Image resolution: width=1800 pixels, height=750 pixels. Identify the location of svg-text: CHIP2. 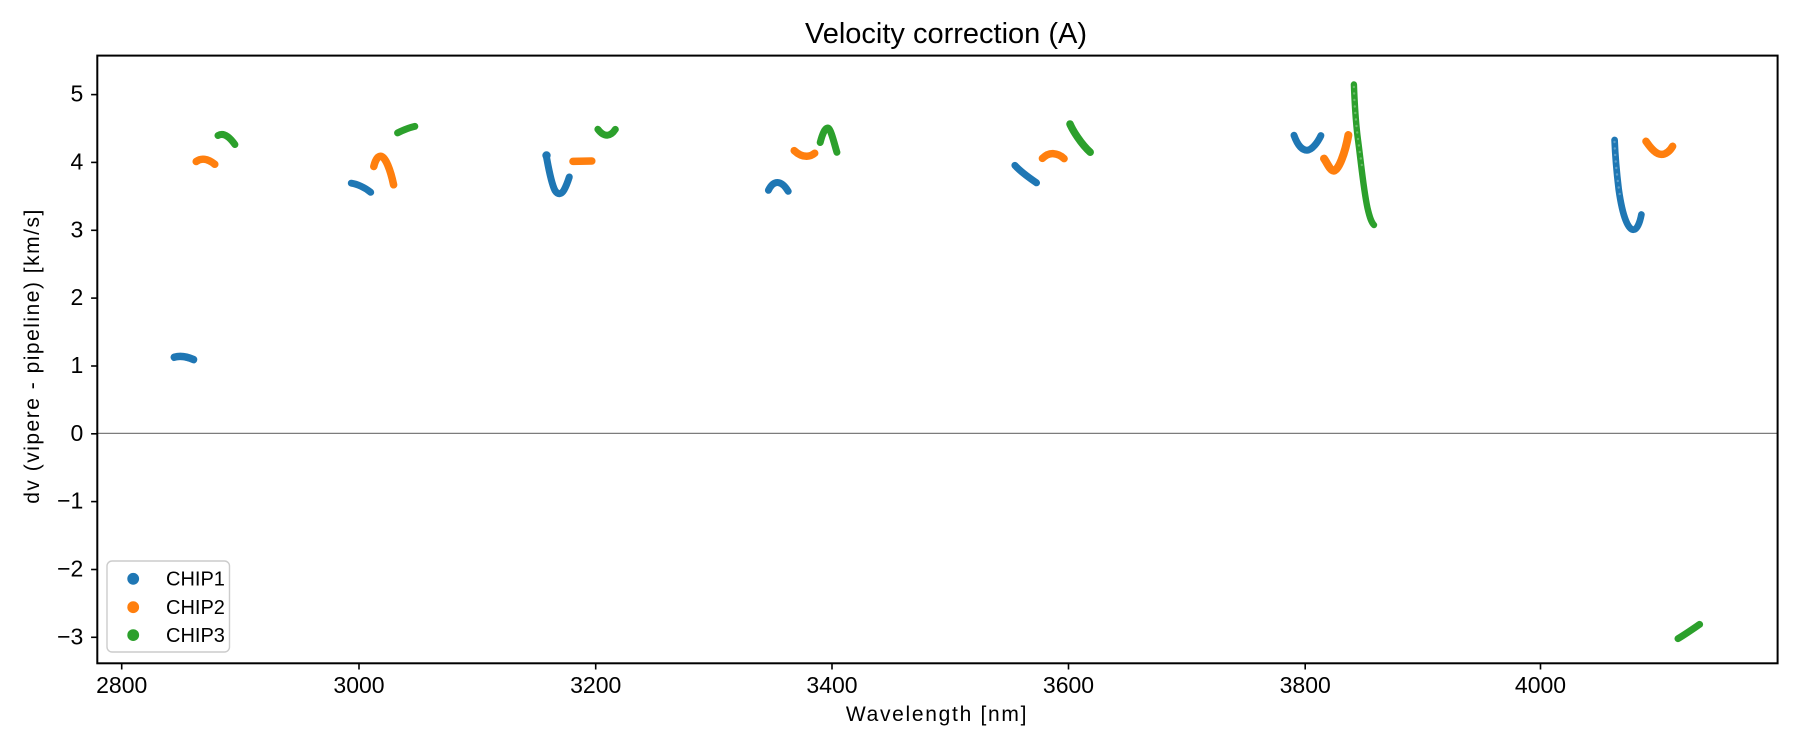
(195, 608).